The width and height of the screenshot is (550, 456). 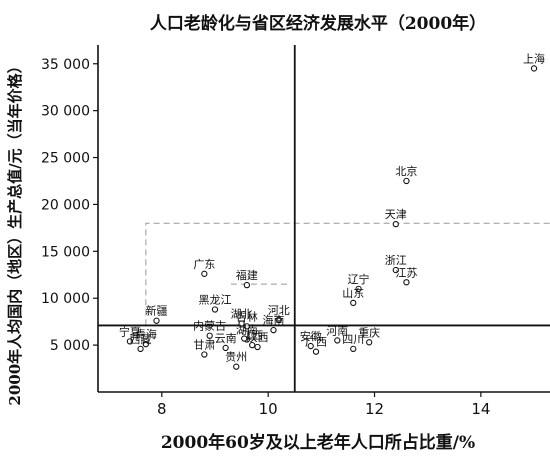 What do you see at coordinates (316, 342) in the screenshot?
I see `data-point-label: 广西` at bounding box center [316, 342].